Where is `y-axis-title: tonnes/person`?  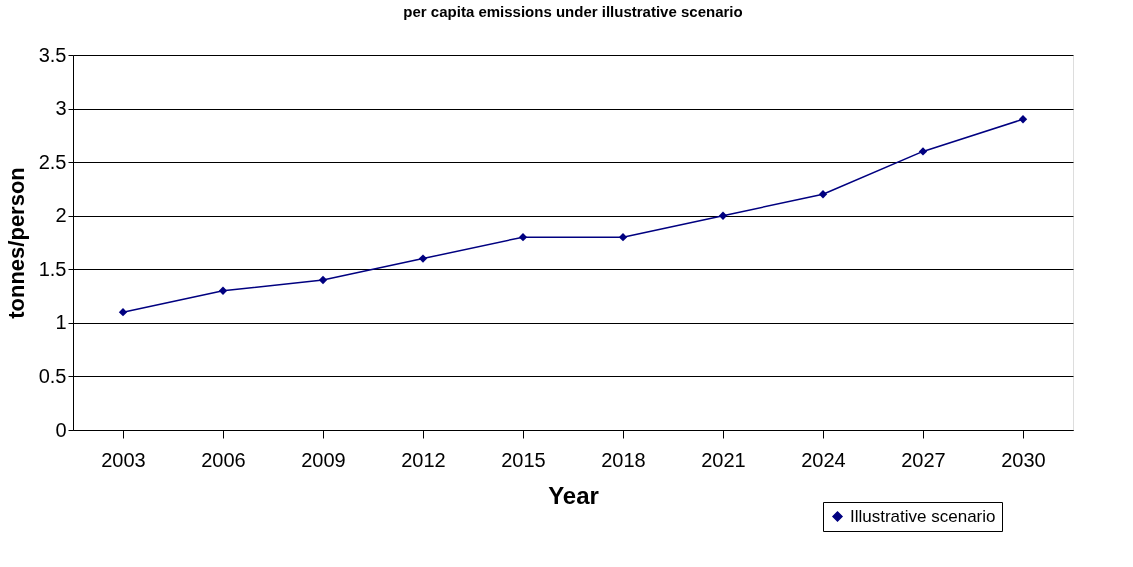 y-axis-title: tonnes/person is located at coordinates (16, 243).